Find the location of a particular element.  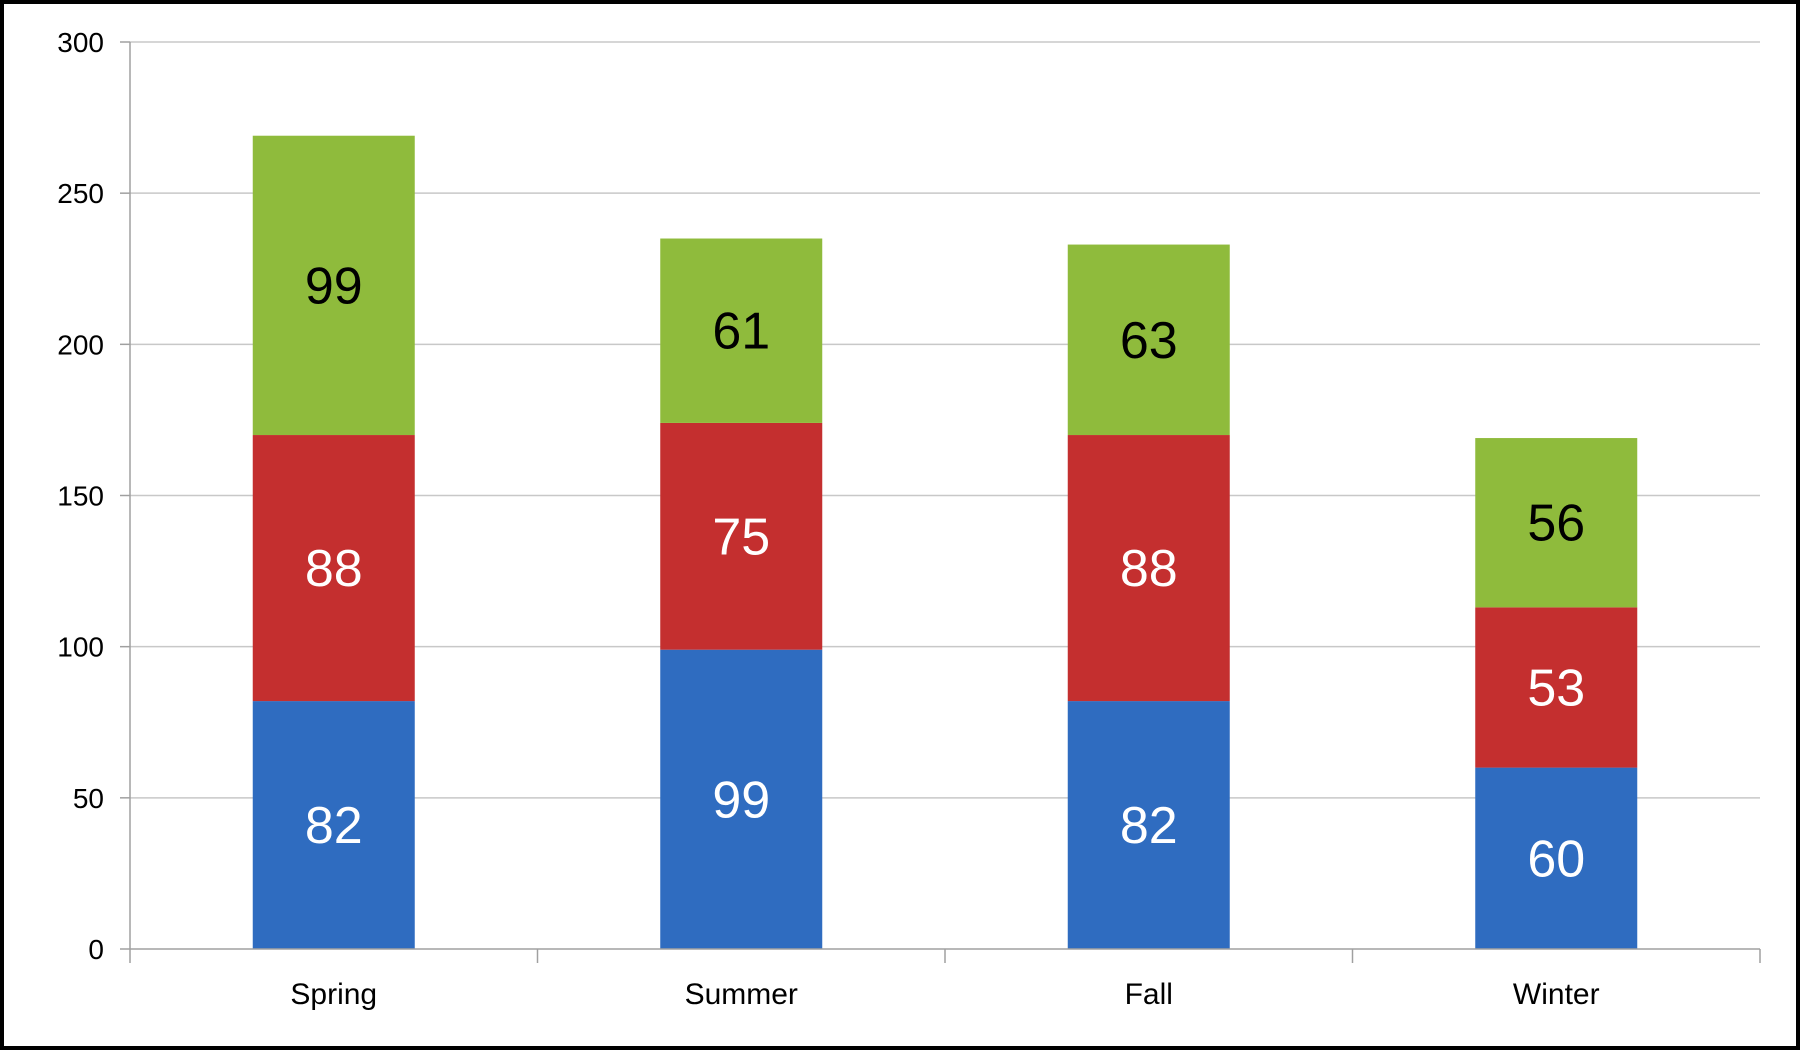

data-label: 60 is located at coordinates (1556, 859).